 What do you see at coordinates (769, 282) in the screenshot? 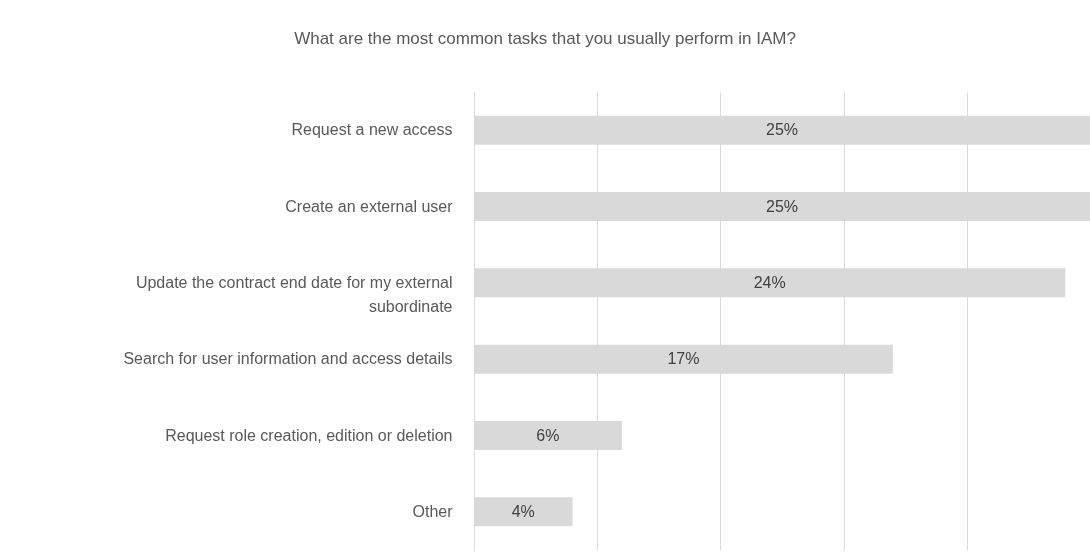
I see `data-label: 24%` at bounding box center [769, 282].